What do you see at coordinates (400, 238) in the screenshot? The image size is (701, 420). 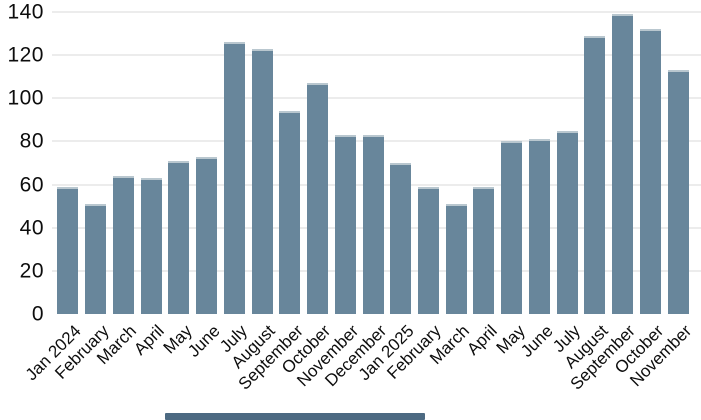 I see `bar-jan-2025` at bounding box center [400, 238].